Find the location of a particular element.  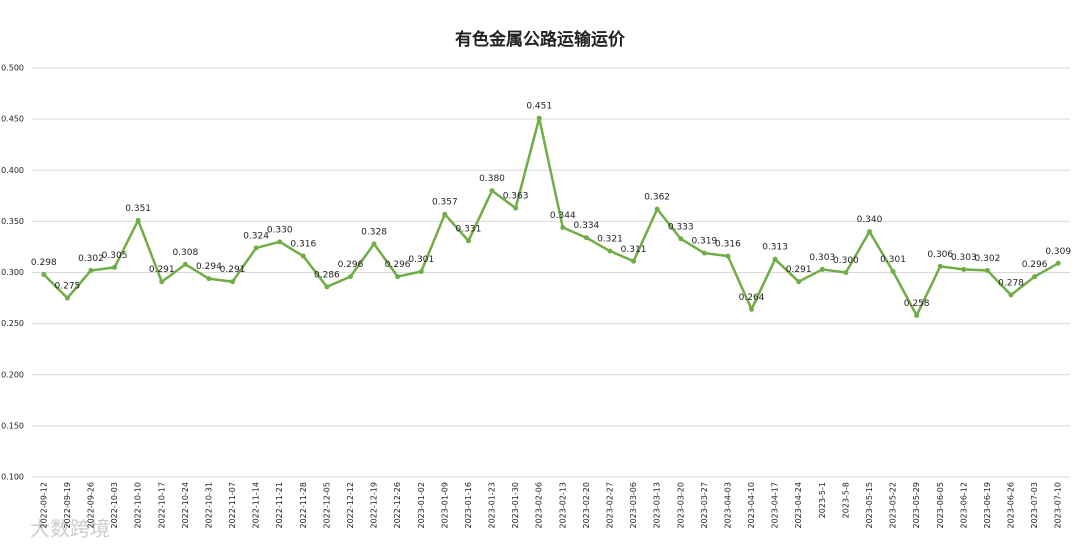

x-tick-label: 2022-12-12 is located at coordinates (350, 505).